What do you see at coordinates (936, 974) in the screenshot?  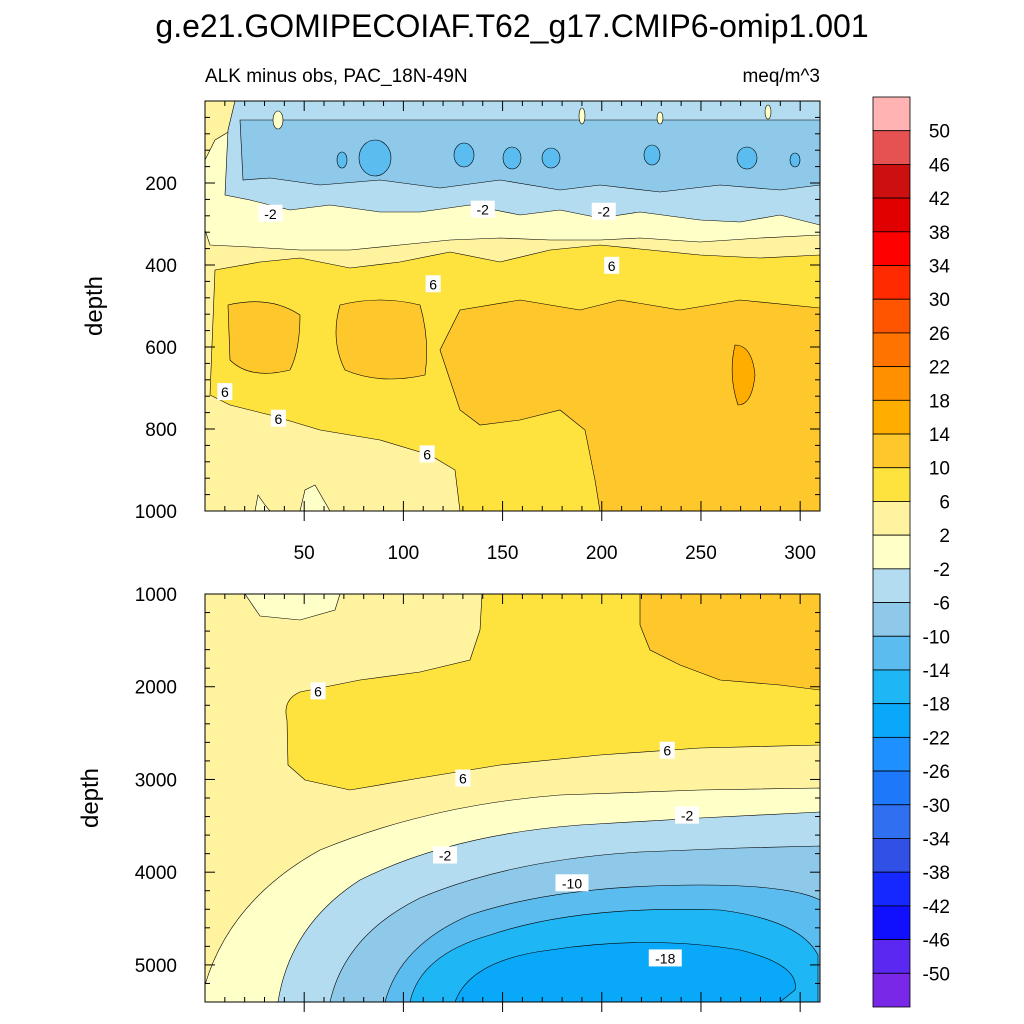 I see `colorbar-label: -50` at bounding box center [936, 974].